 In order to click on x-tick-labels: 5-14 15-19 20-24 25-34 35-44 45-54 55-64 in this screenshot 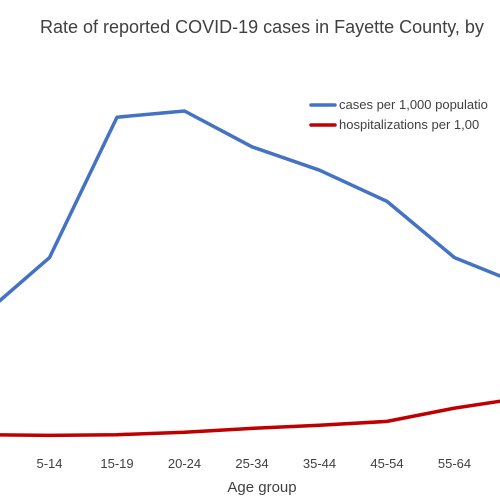, I will do `click(253, 463)`.